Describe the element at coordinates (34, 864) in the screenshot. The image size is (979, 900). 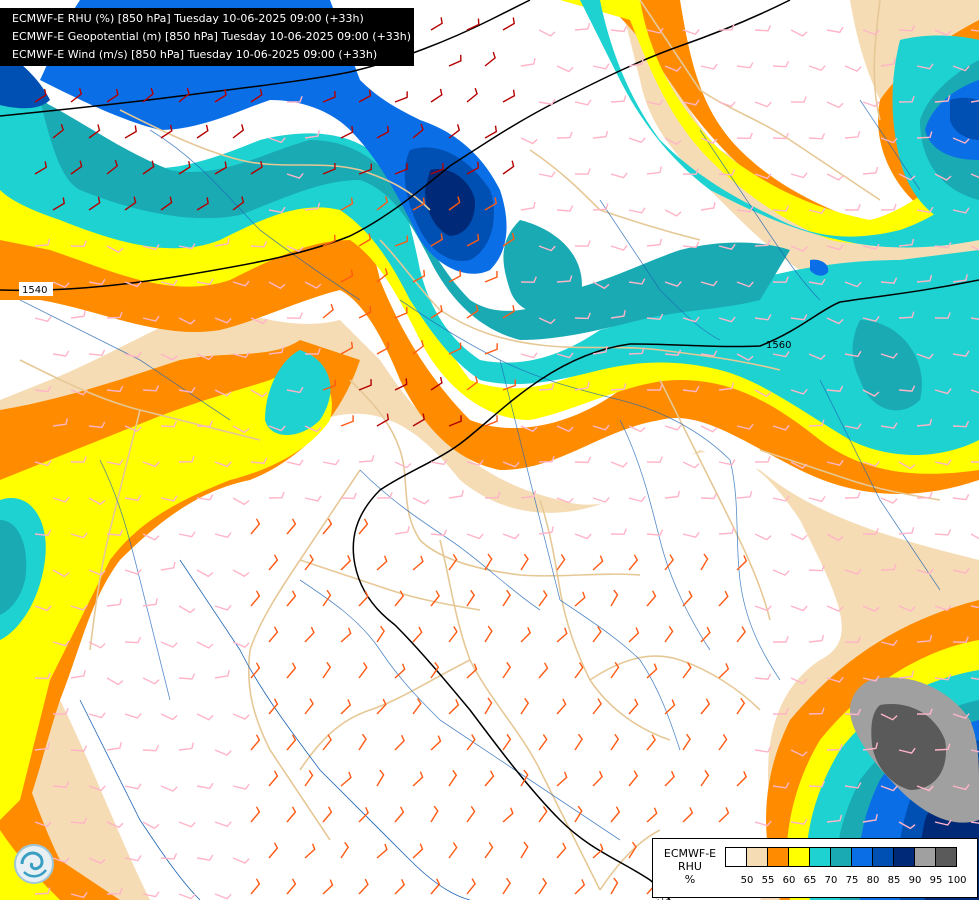
I see `logo-icon` at that location.